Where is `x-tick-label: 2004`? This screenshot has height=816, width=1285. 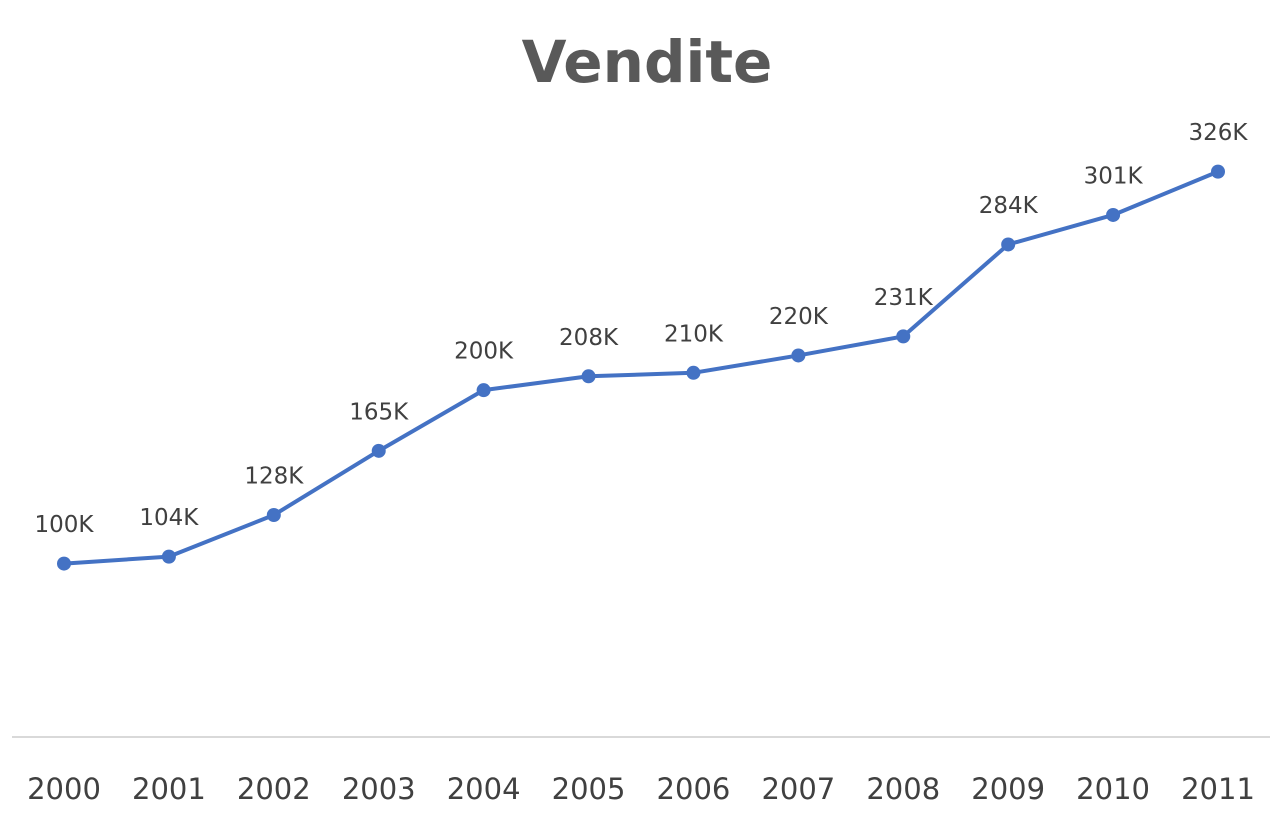
x-tick-label: 2004 is located at coordinates (484, 789).